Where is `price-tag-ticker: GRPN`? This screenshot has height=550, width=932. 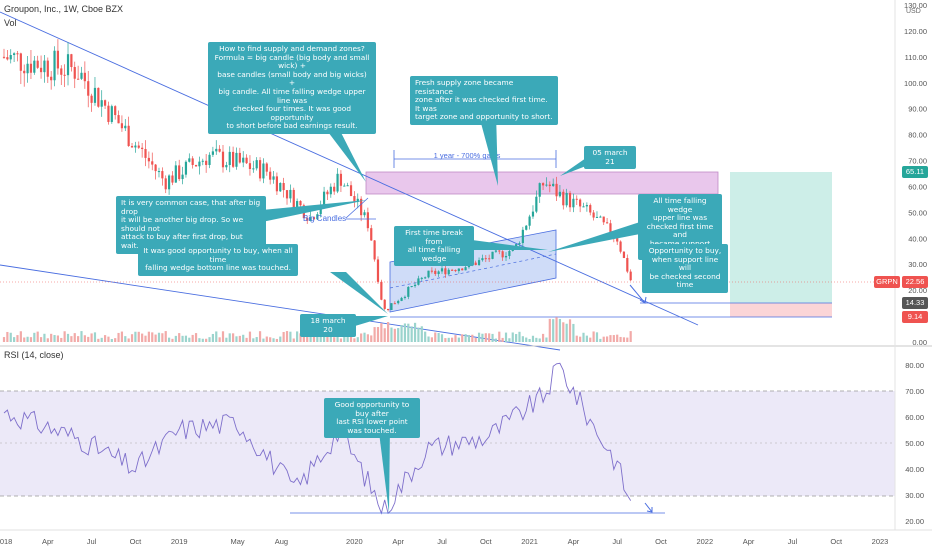 price-tag-ticker: GRPN is located at coordinates (887, 282).